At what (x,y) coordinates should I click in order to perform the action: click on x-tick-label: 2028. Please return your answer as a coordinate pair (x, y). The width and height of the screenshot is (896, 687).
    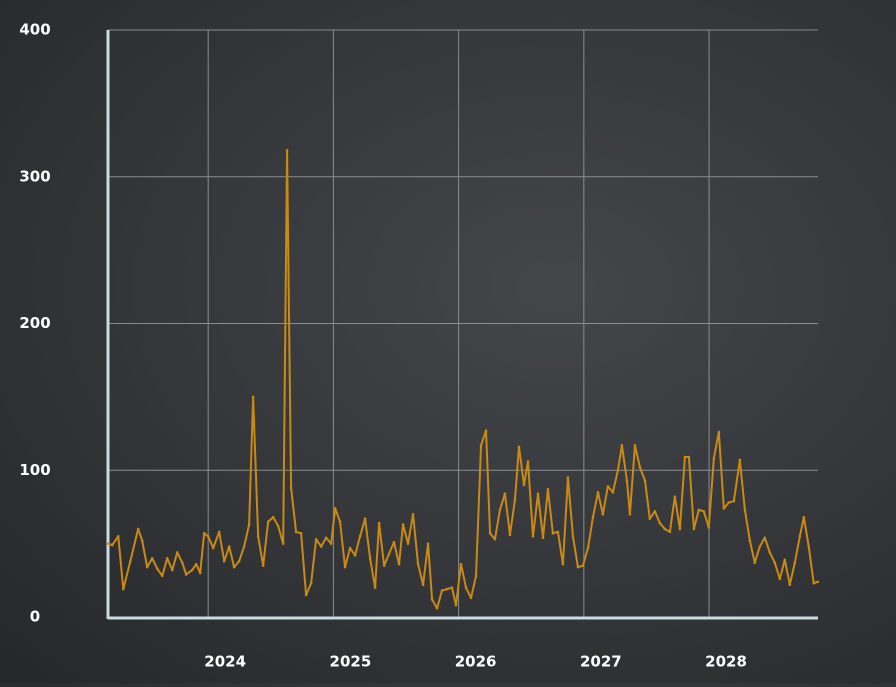
    Looking at the image, I should click on (726, 662).